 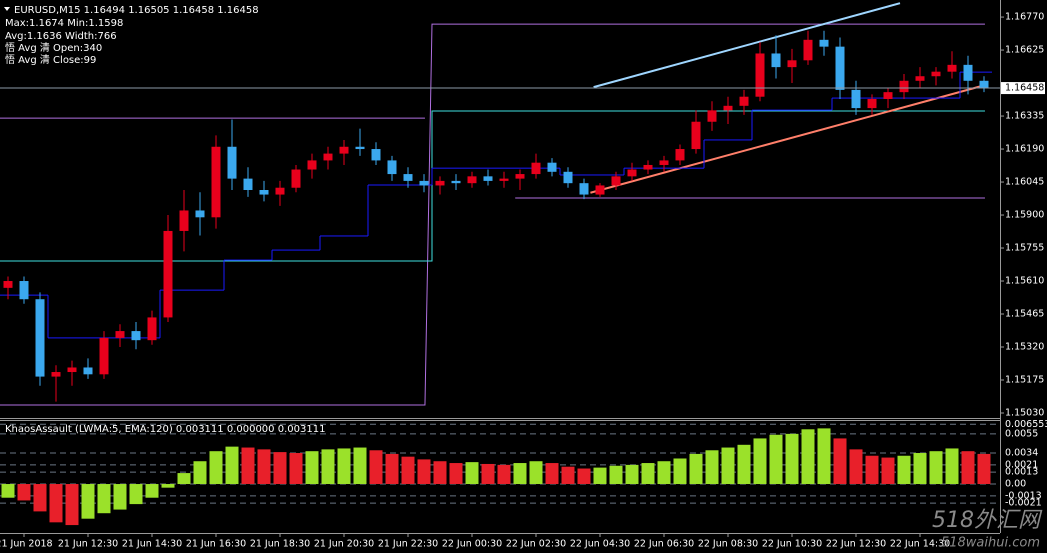 I want to click on y-tick-label: -0.0021, so click(x=1023, y=503).